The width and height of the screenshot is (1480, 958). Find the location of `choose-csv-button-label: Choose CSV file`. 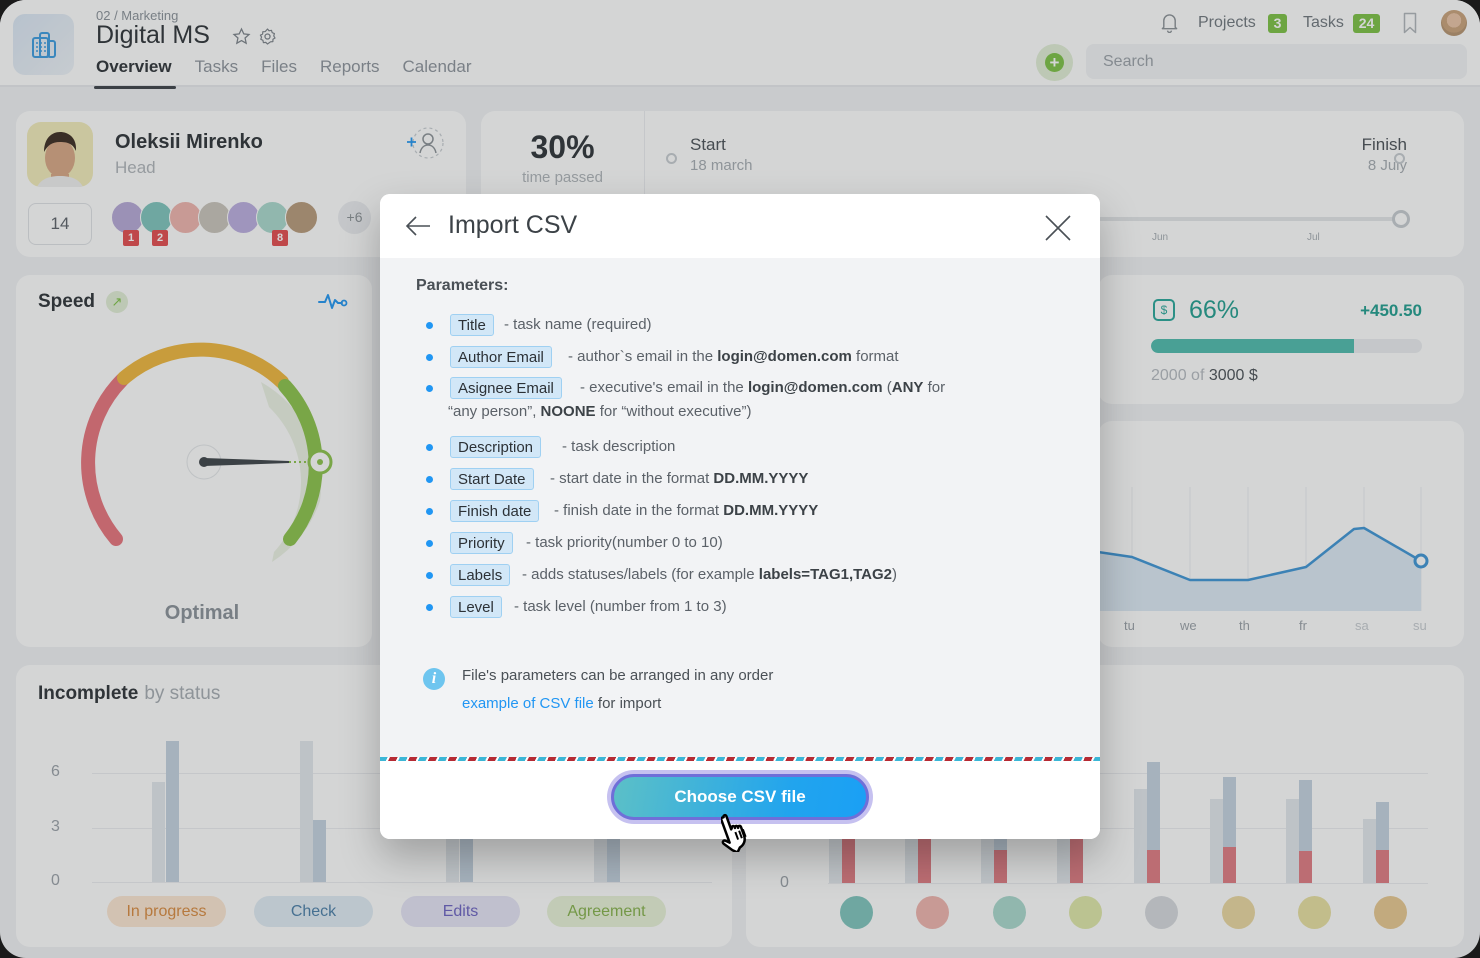

choose-csv-button-label: Choose CSV file is located at coordinates (740, 797).